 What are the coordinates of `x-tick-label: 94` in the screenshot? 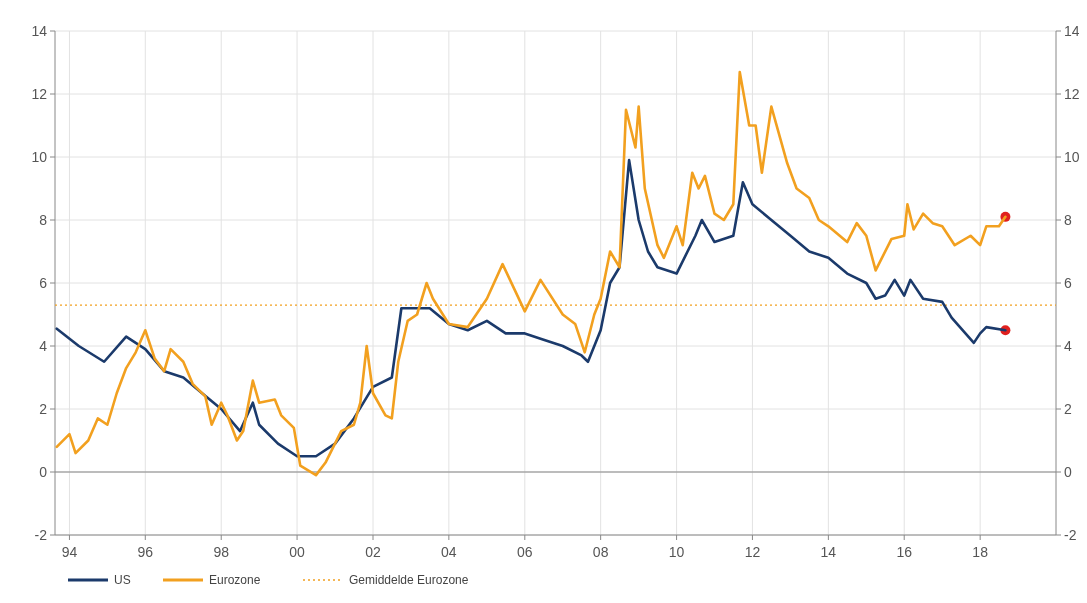 It's located at (69, 552).